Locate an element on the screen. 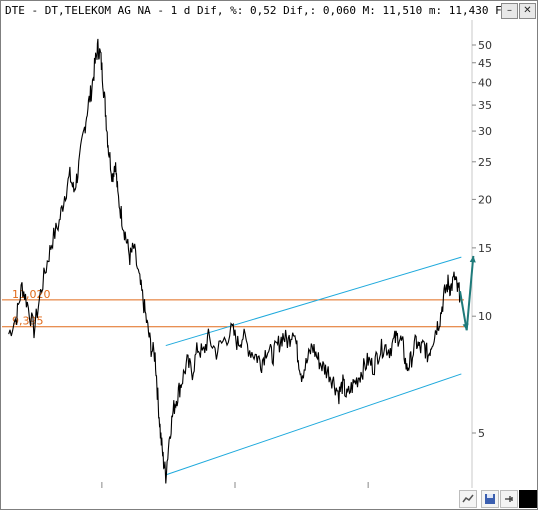 This screenshot has height=511, width=538. y-tick-label: 20 is located at coordinates (485, 199).